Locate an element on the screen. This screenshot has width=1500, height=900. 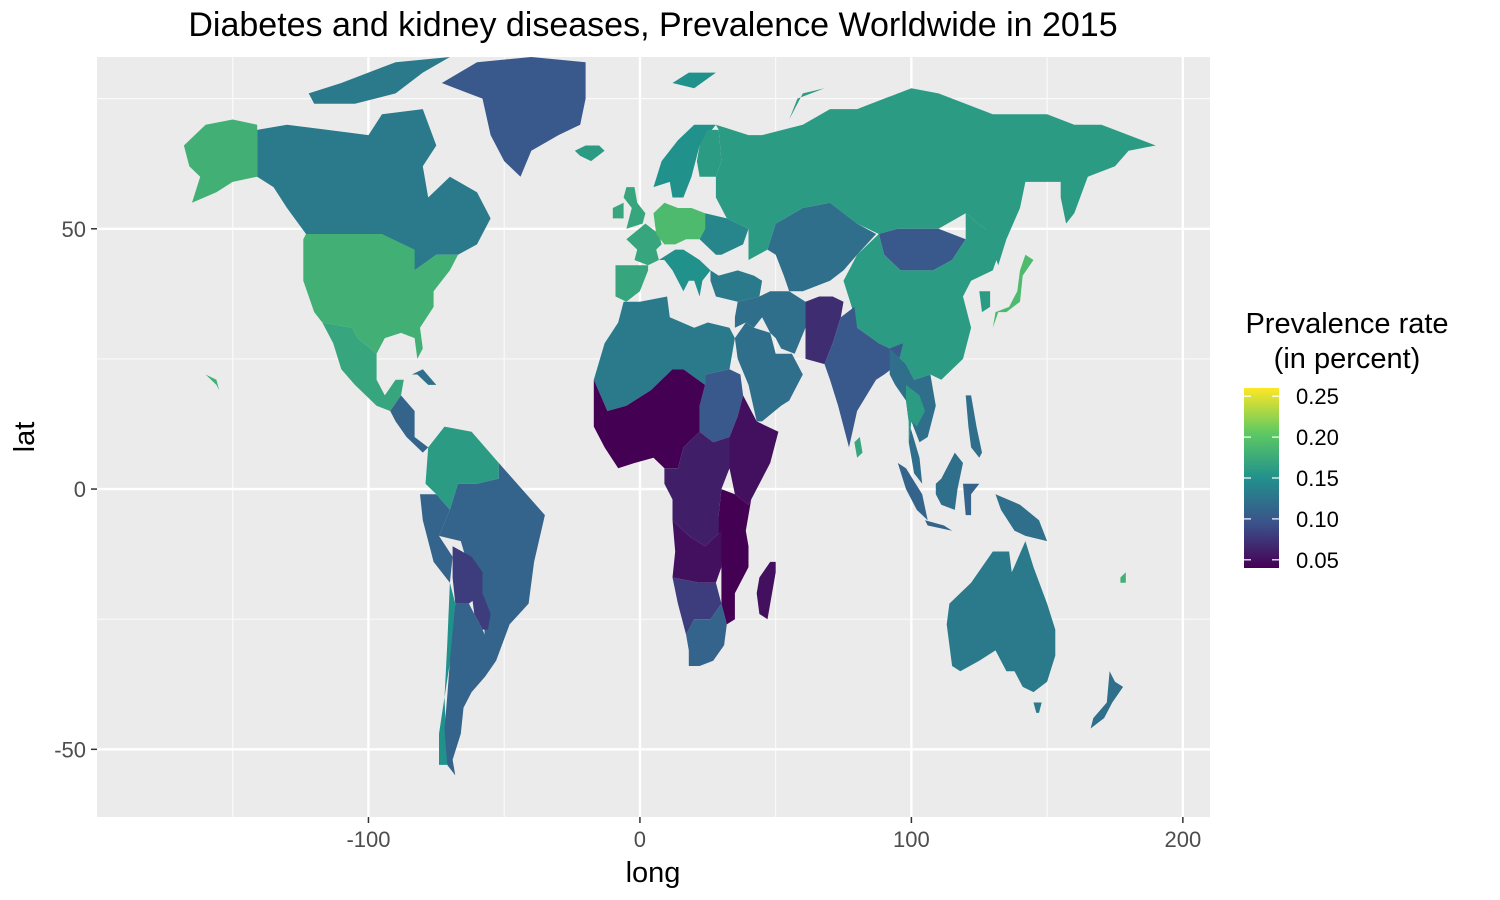
y-tick-label: 0 is located at coordinates (80, 489).